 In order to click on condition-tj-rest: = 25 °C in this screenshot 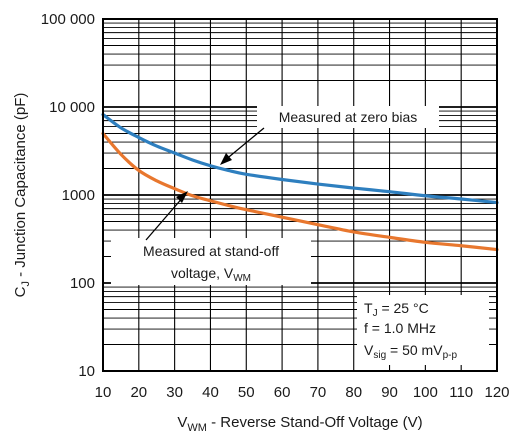, I will do `click(403, 308)`.